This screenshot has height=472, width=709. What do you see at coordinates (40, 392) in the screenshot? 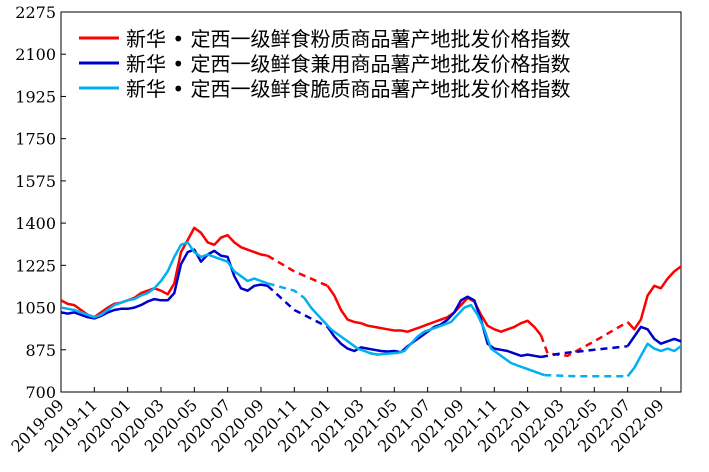
I see `y-tick-label: 700` at bounding box center [40, 392].